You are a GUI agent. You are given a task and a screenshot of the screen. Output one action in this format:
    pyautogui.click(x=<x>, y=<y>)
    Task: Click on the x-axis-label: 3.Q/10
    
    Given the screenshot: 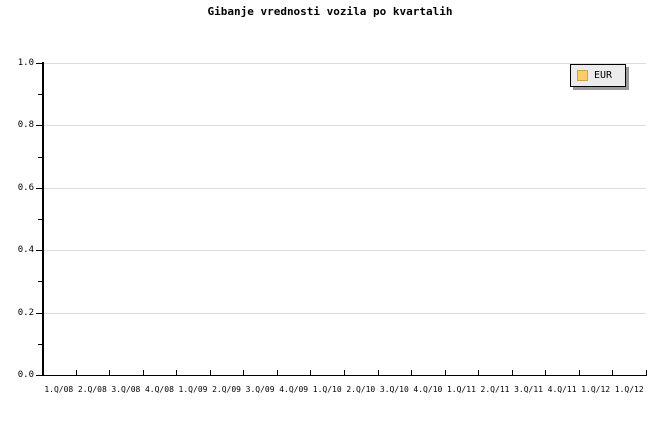 What is the action you would take?
    pyautogui.click(x=394, y=389)
    